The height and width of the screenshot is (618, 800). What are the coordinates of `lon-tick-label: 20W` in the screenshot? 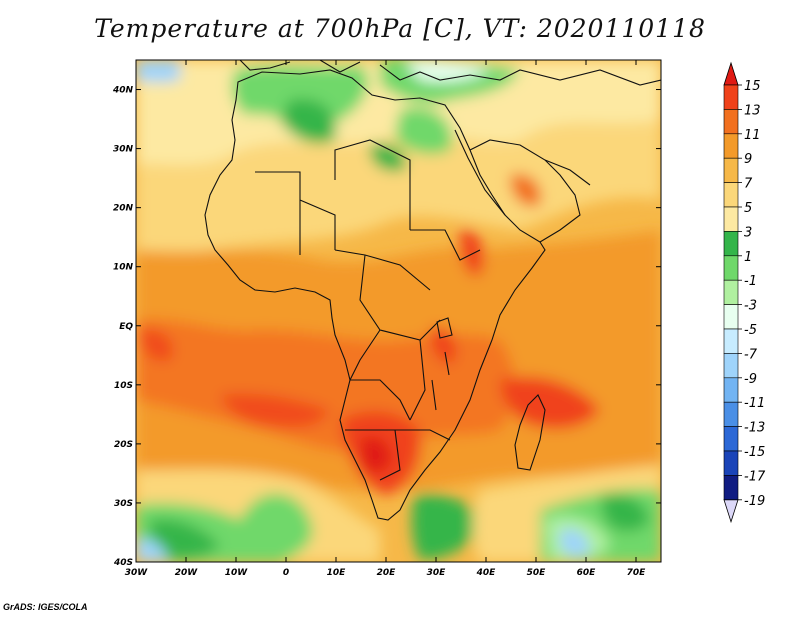 It's located at (187, 573).